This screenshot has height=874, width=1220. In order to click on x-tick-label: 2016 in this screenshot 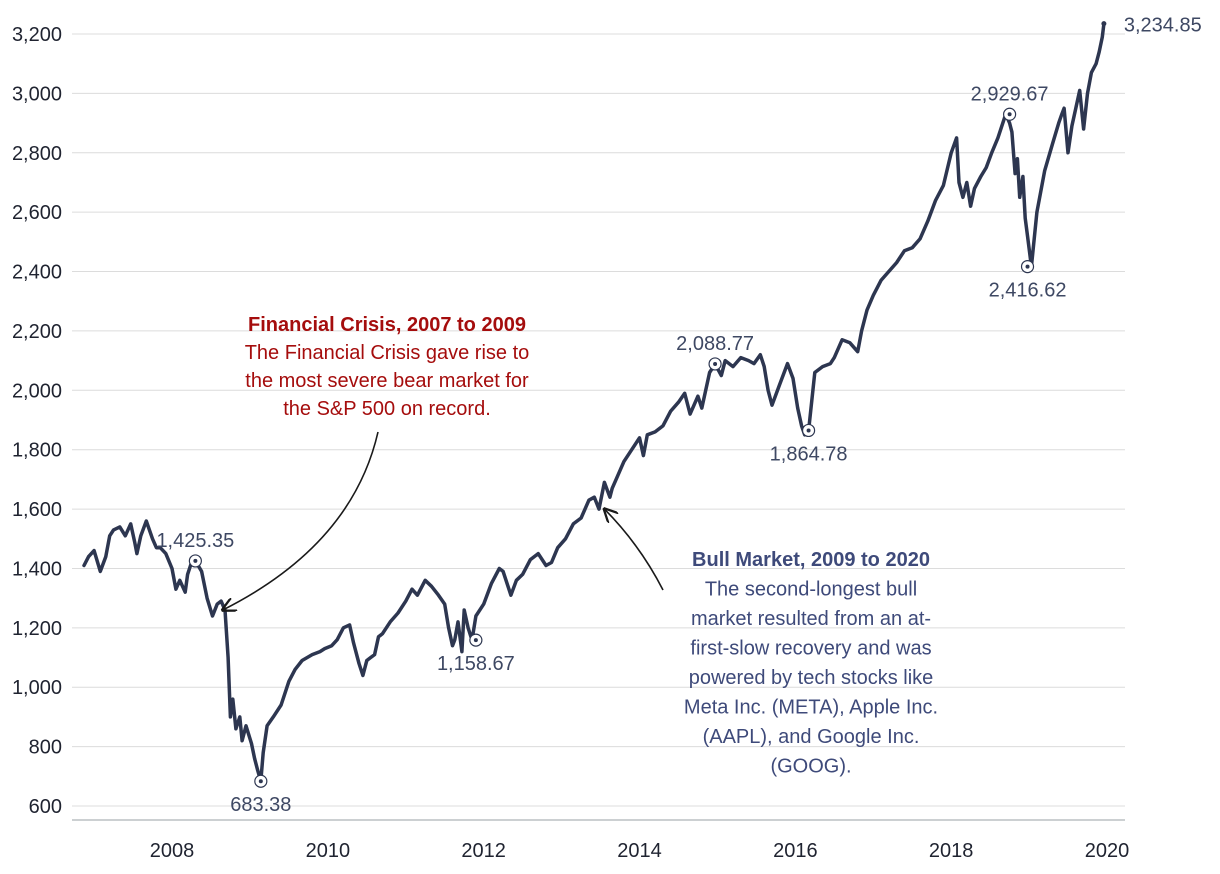, I will do `click(795, 851)`.